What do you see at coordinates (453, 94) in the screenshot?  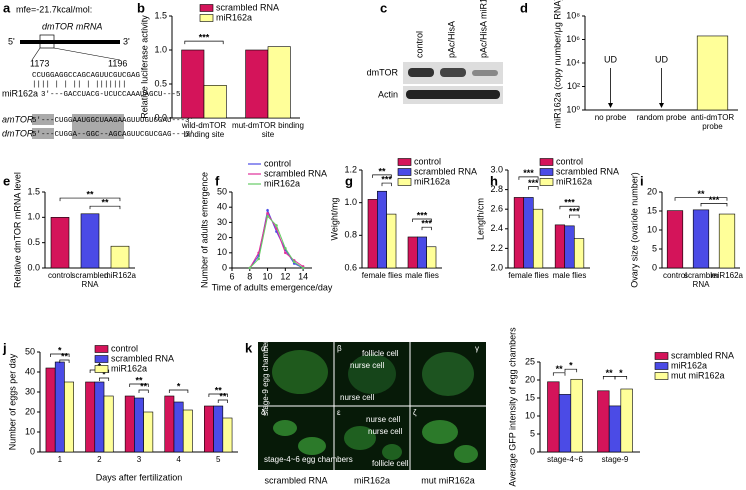 I see `blot-band` at bounding box center [453, 94].